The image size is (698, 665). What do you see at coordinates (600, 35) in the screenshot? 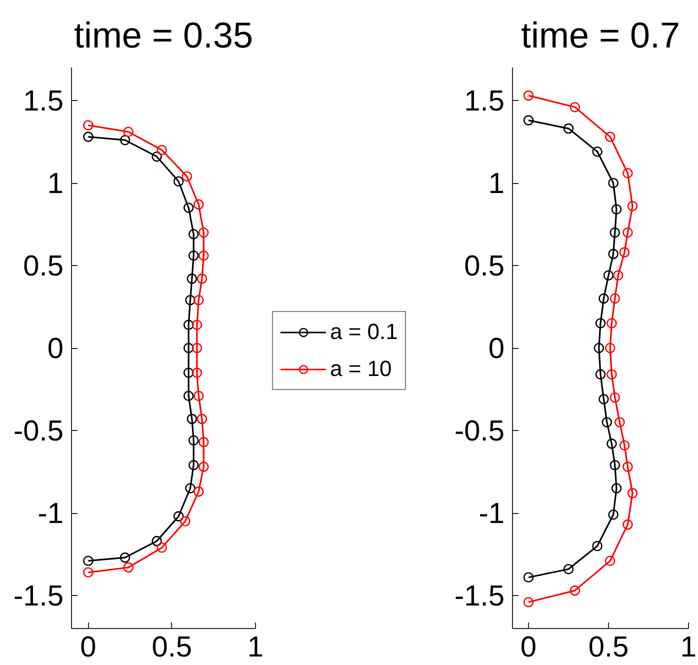
I see `chart-title: time = 0.7` at bounding box center [600, 35].